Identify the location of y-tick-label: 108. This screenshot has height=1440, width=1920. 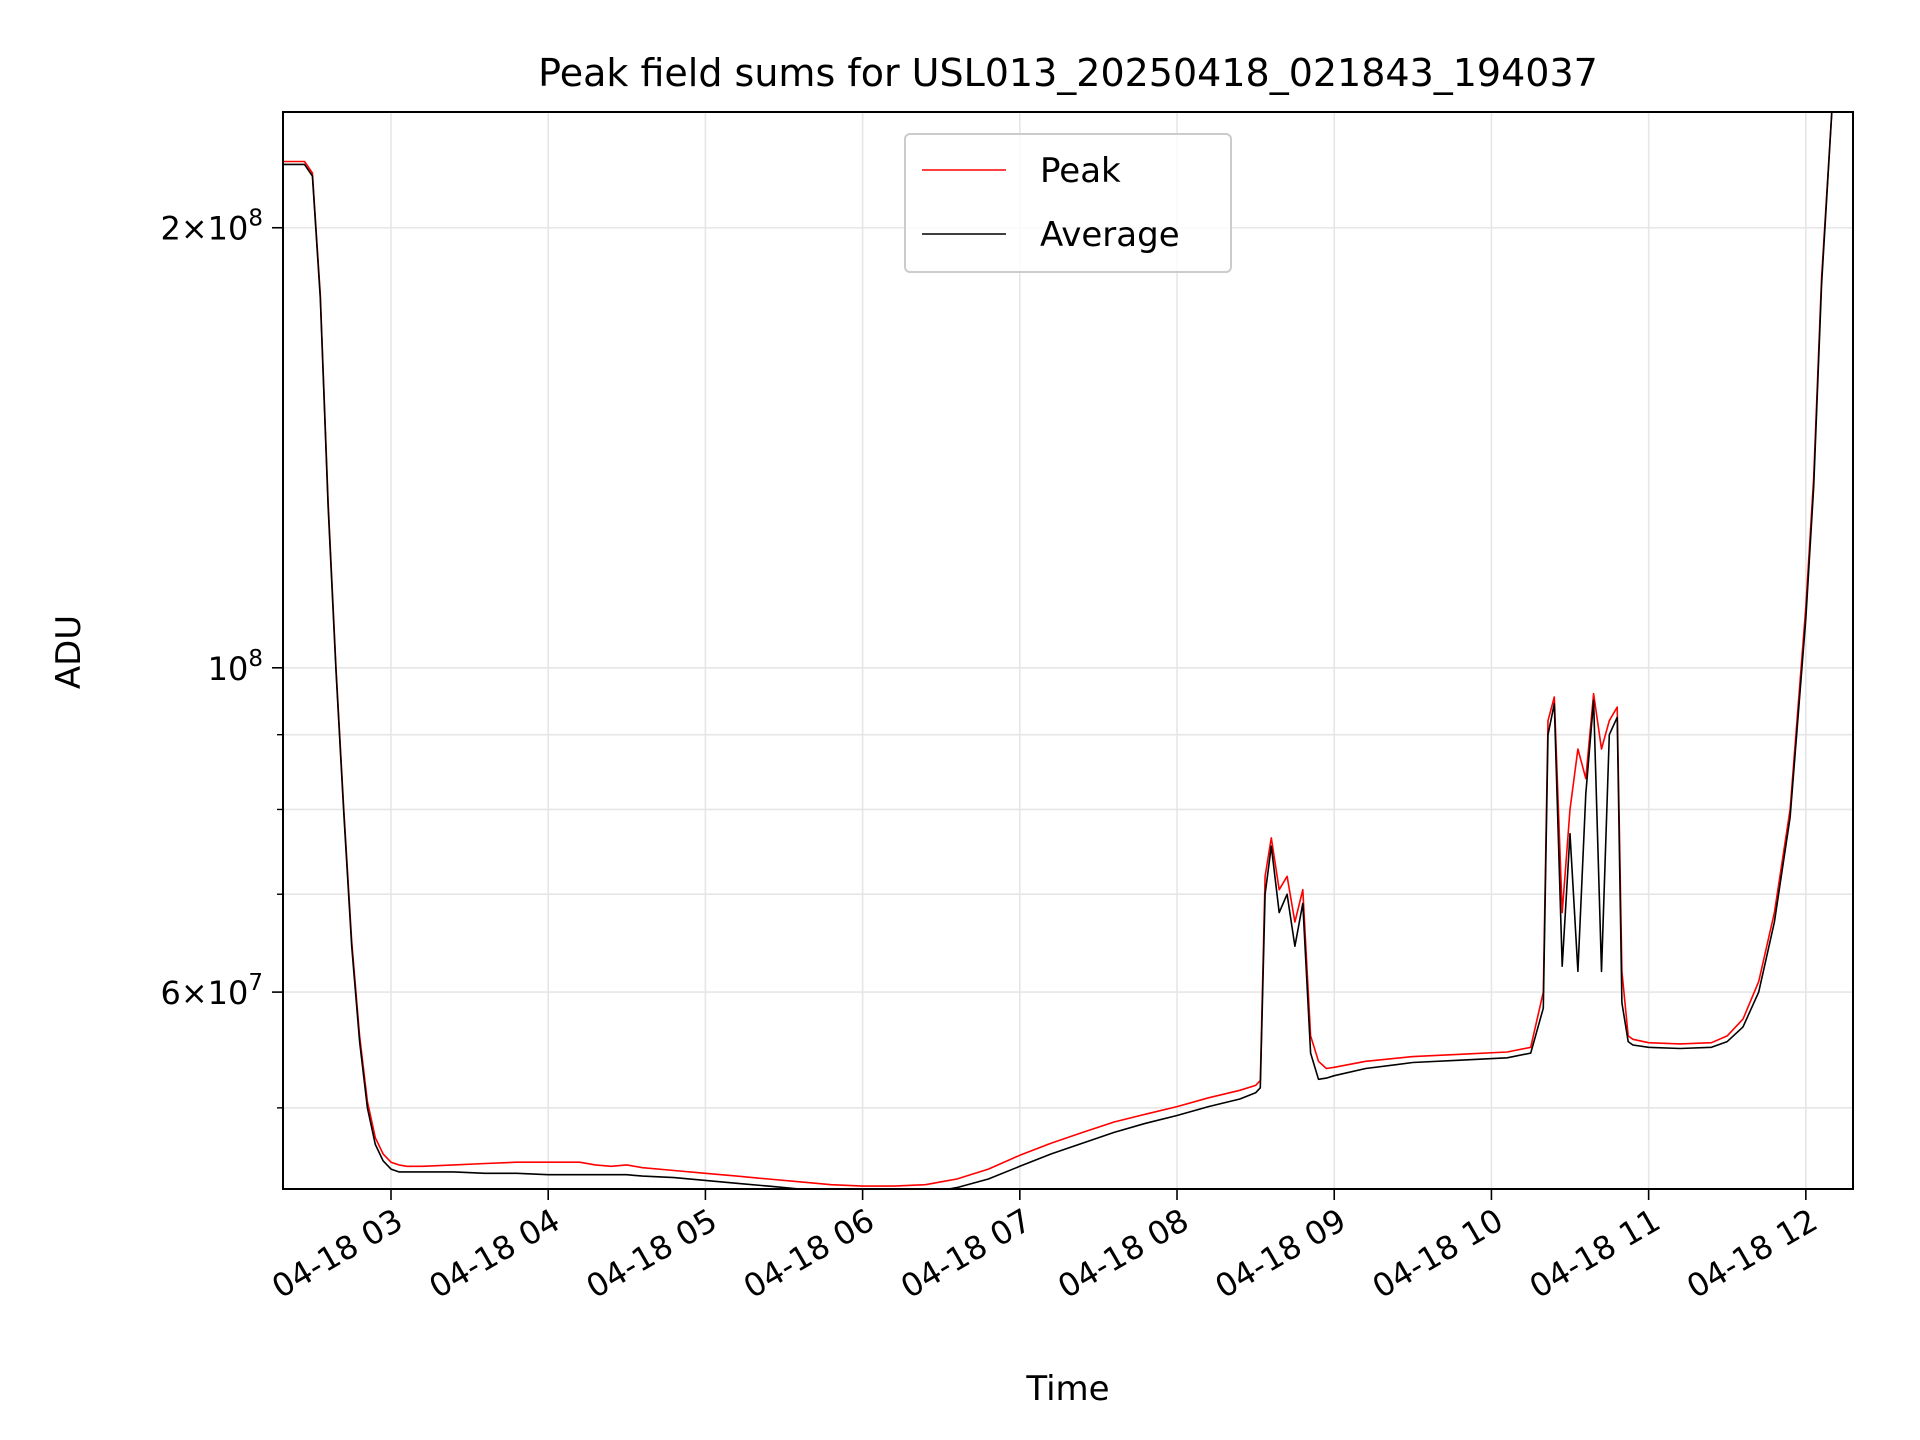
(235, 667).